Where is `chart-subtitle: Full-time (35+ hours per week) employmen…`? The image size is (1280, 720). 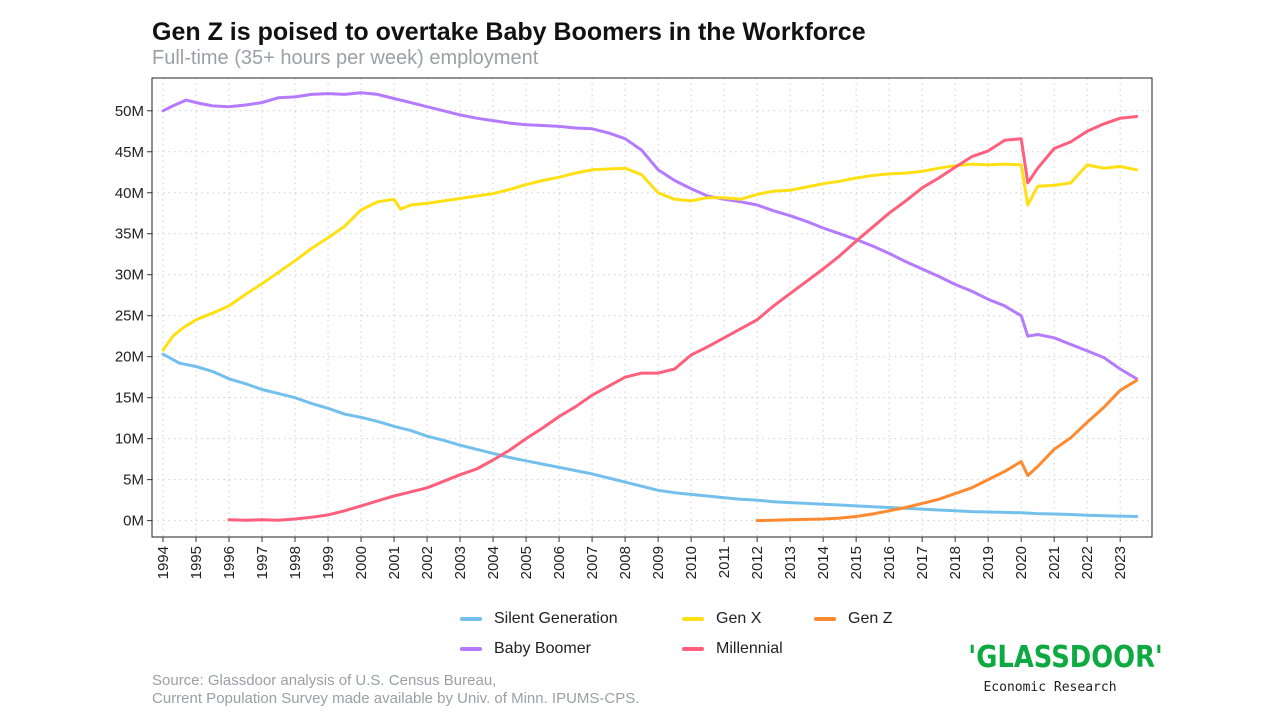 chart-subtitle: Full-time (35+ hours per week) employmen… is located at coordinates (345, 58).